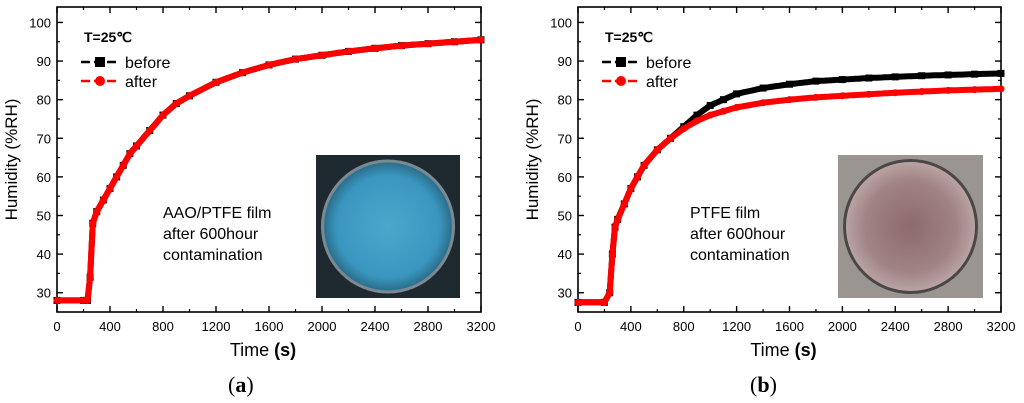  Describe the element at coordinates (725, 213) in the screenshot. I see `annotation-line: PTFE film` at that location.